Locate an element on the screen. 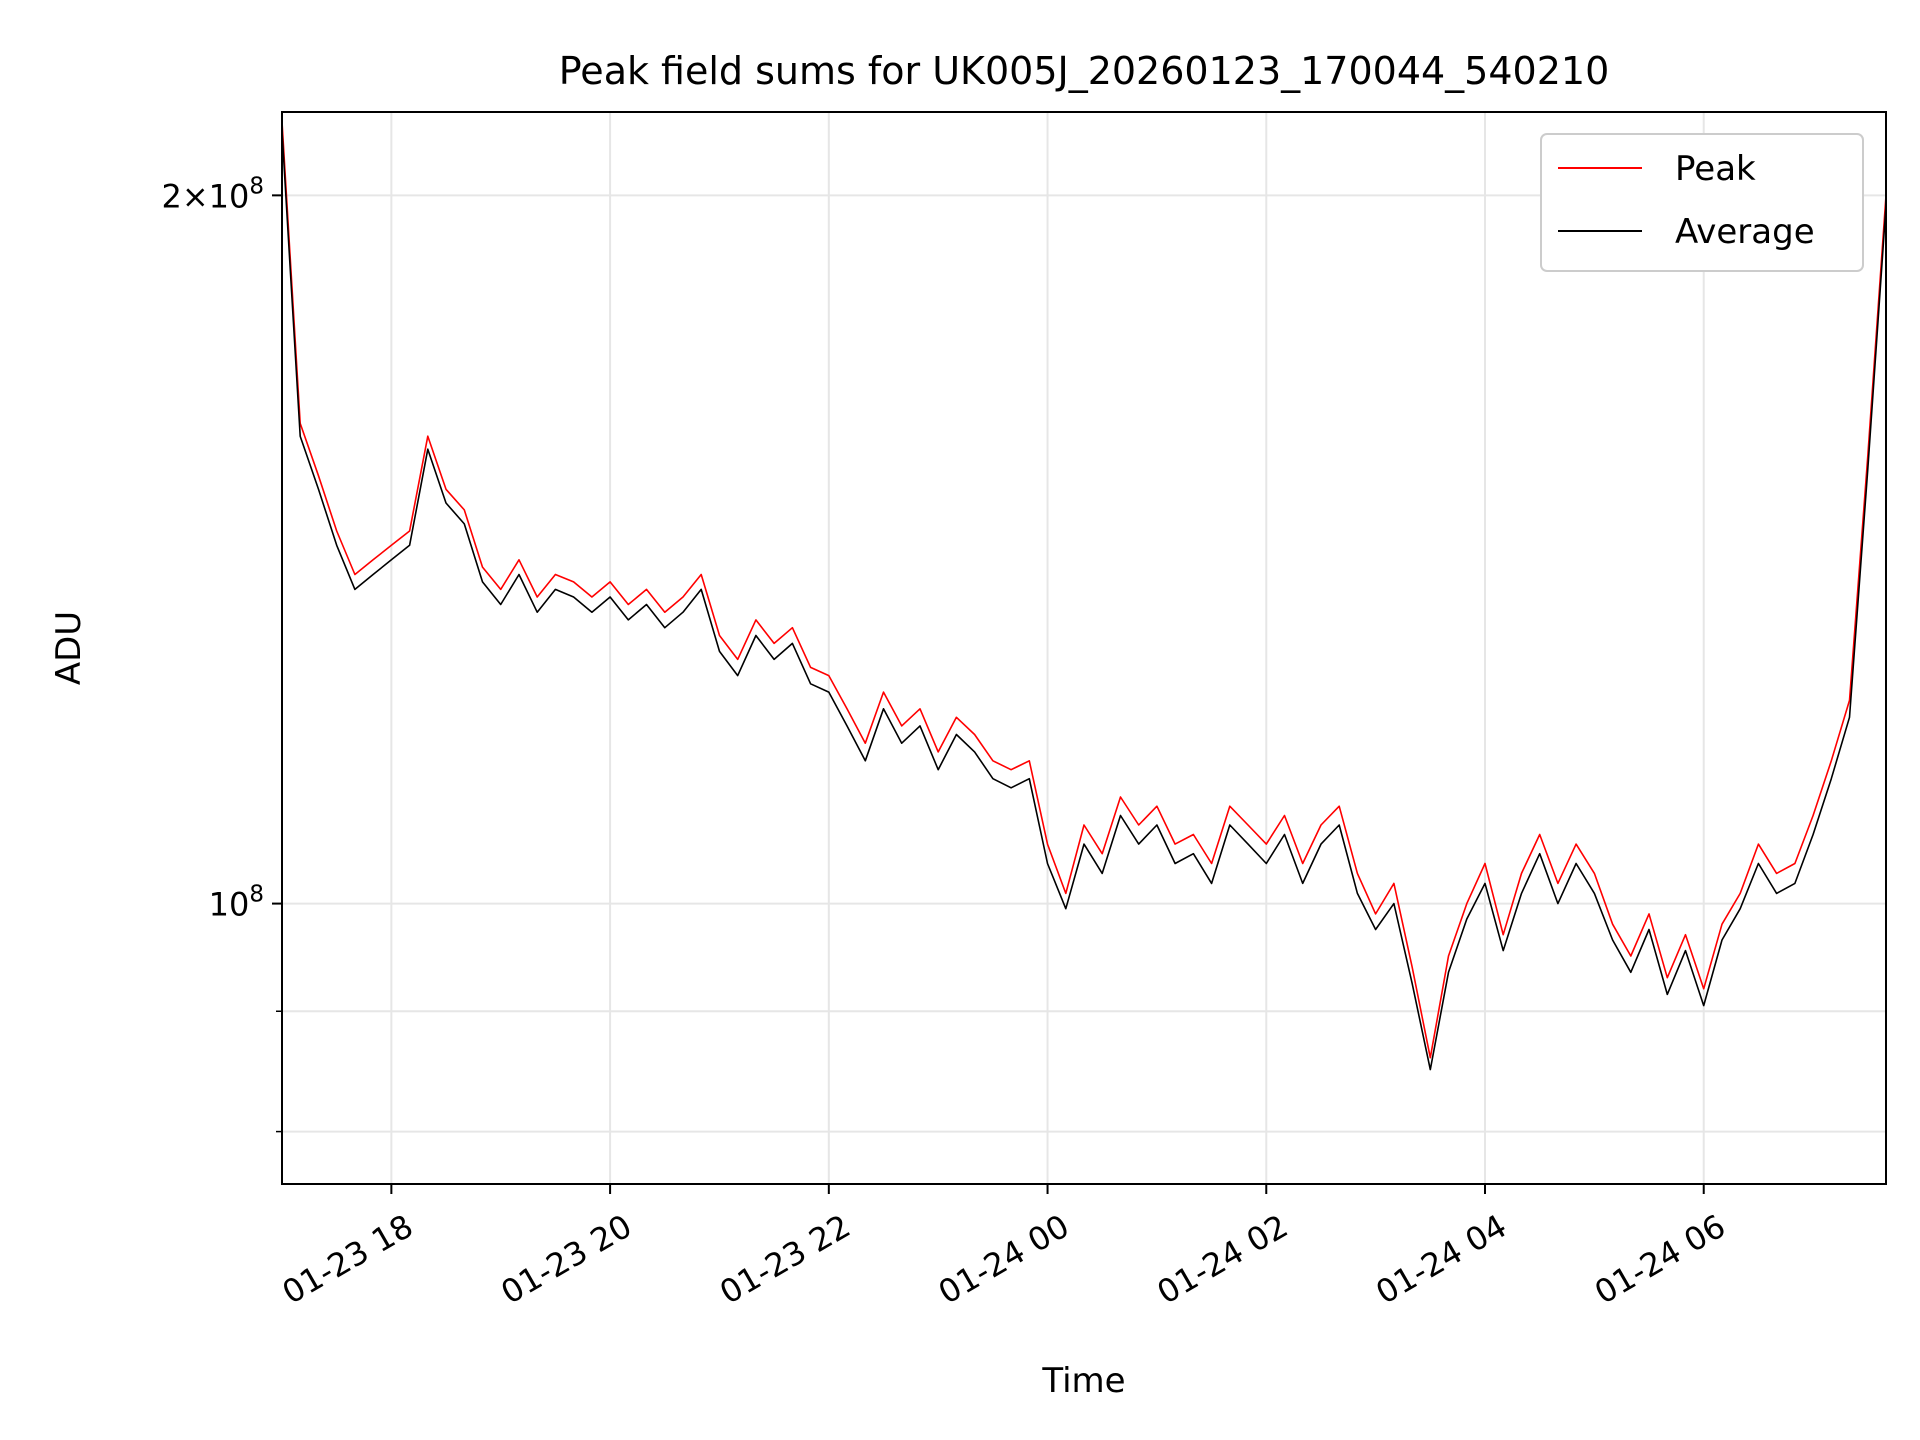 The width and height of the screenshot is (1920, 1440). y-axis-label: ADU is located at coordinates (69, 648).